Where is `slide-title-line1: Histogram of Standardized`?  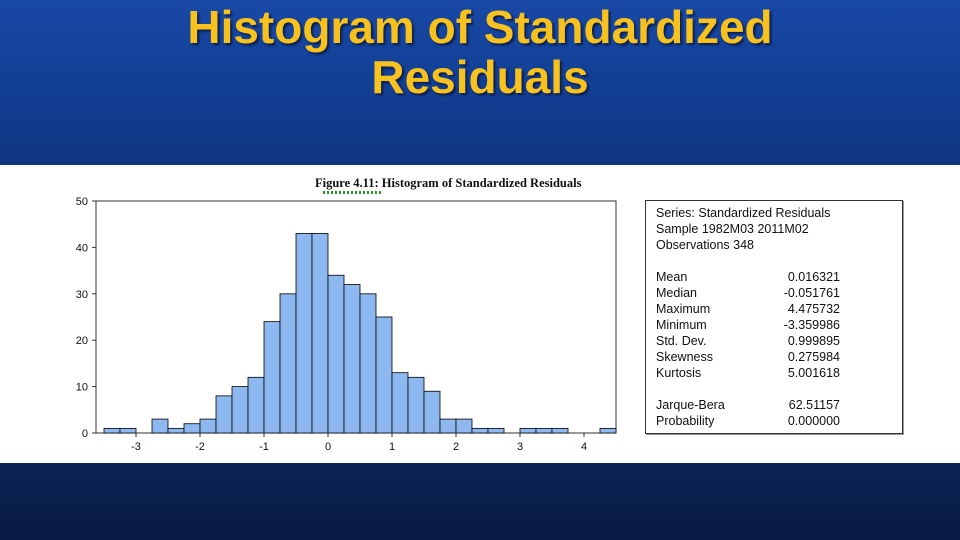
slide-title-line1: Histogram of Standardized is located at coordinates (480, 27).